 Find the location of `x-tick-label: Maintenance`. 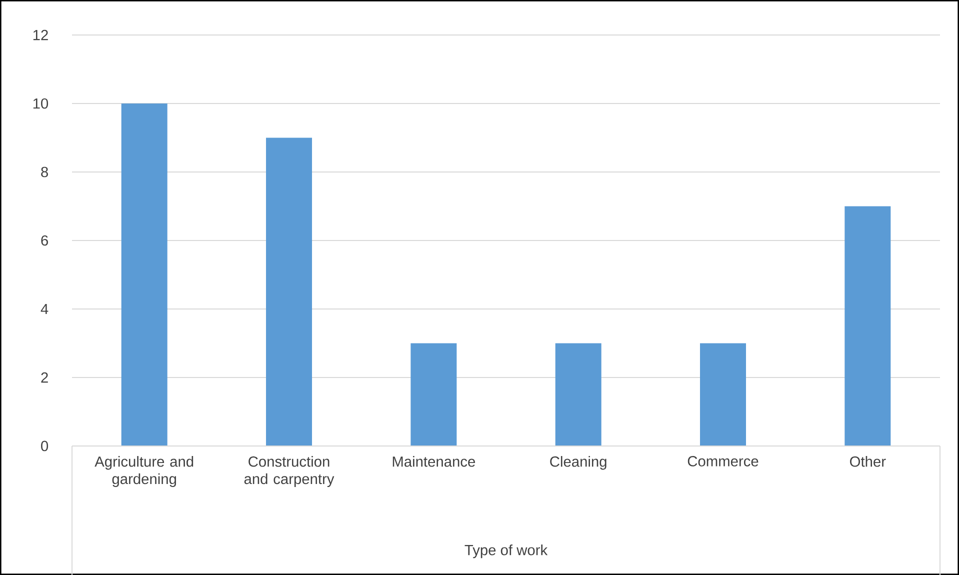

x-tick-label: Maintenance is located at coordinates (433, 461).